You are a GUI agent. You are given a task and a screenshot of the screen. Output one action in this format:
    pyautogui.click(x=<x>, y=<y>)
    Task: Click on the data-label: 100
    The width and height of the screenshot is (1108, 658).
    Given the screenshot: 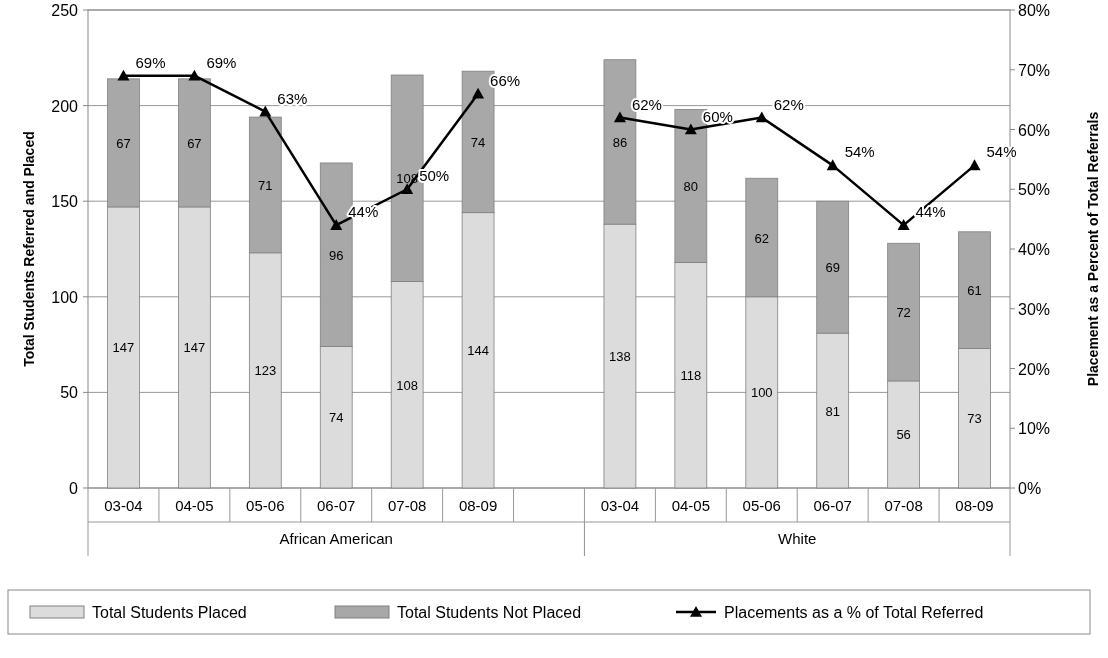 What is the action you would take?
    pyautogui.click(x=761, y=393)
    